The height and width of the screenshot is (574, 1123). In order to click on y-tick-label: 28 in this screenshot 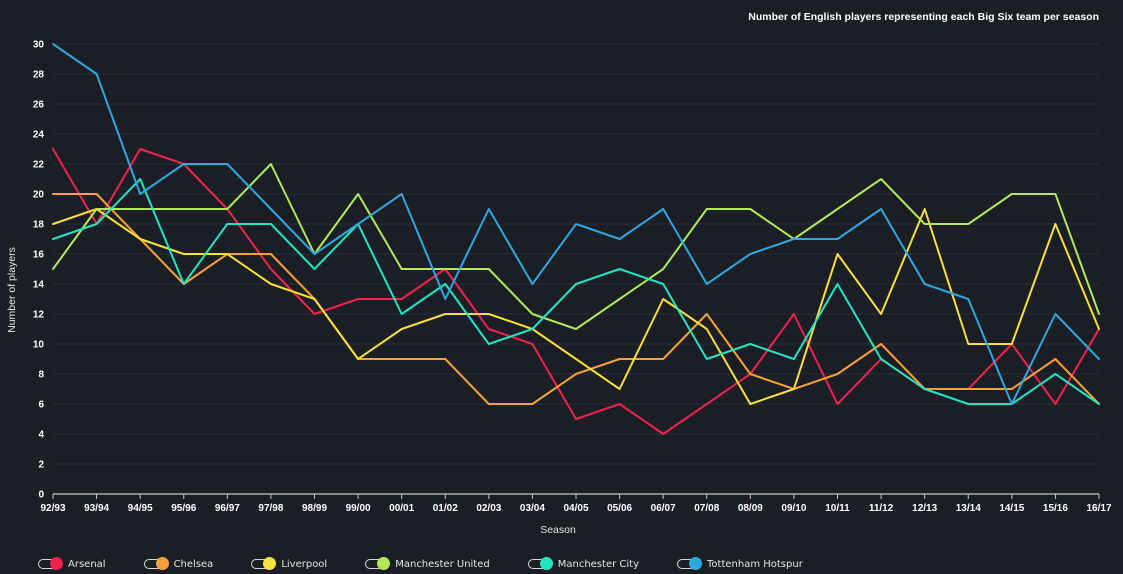, I will do `click(39, 75)`.